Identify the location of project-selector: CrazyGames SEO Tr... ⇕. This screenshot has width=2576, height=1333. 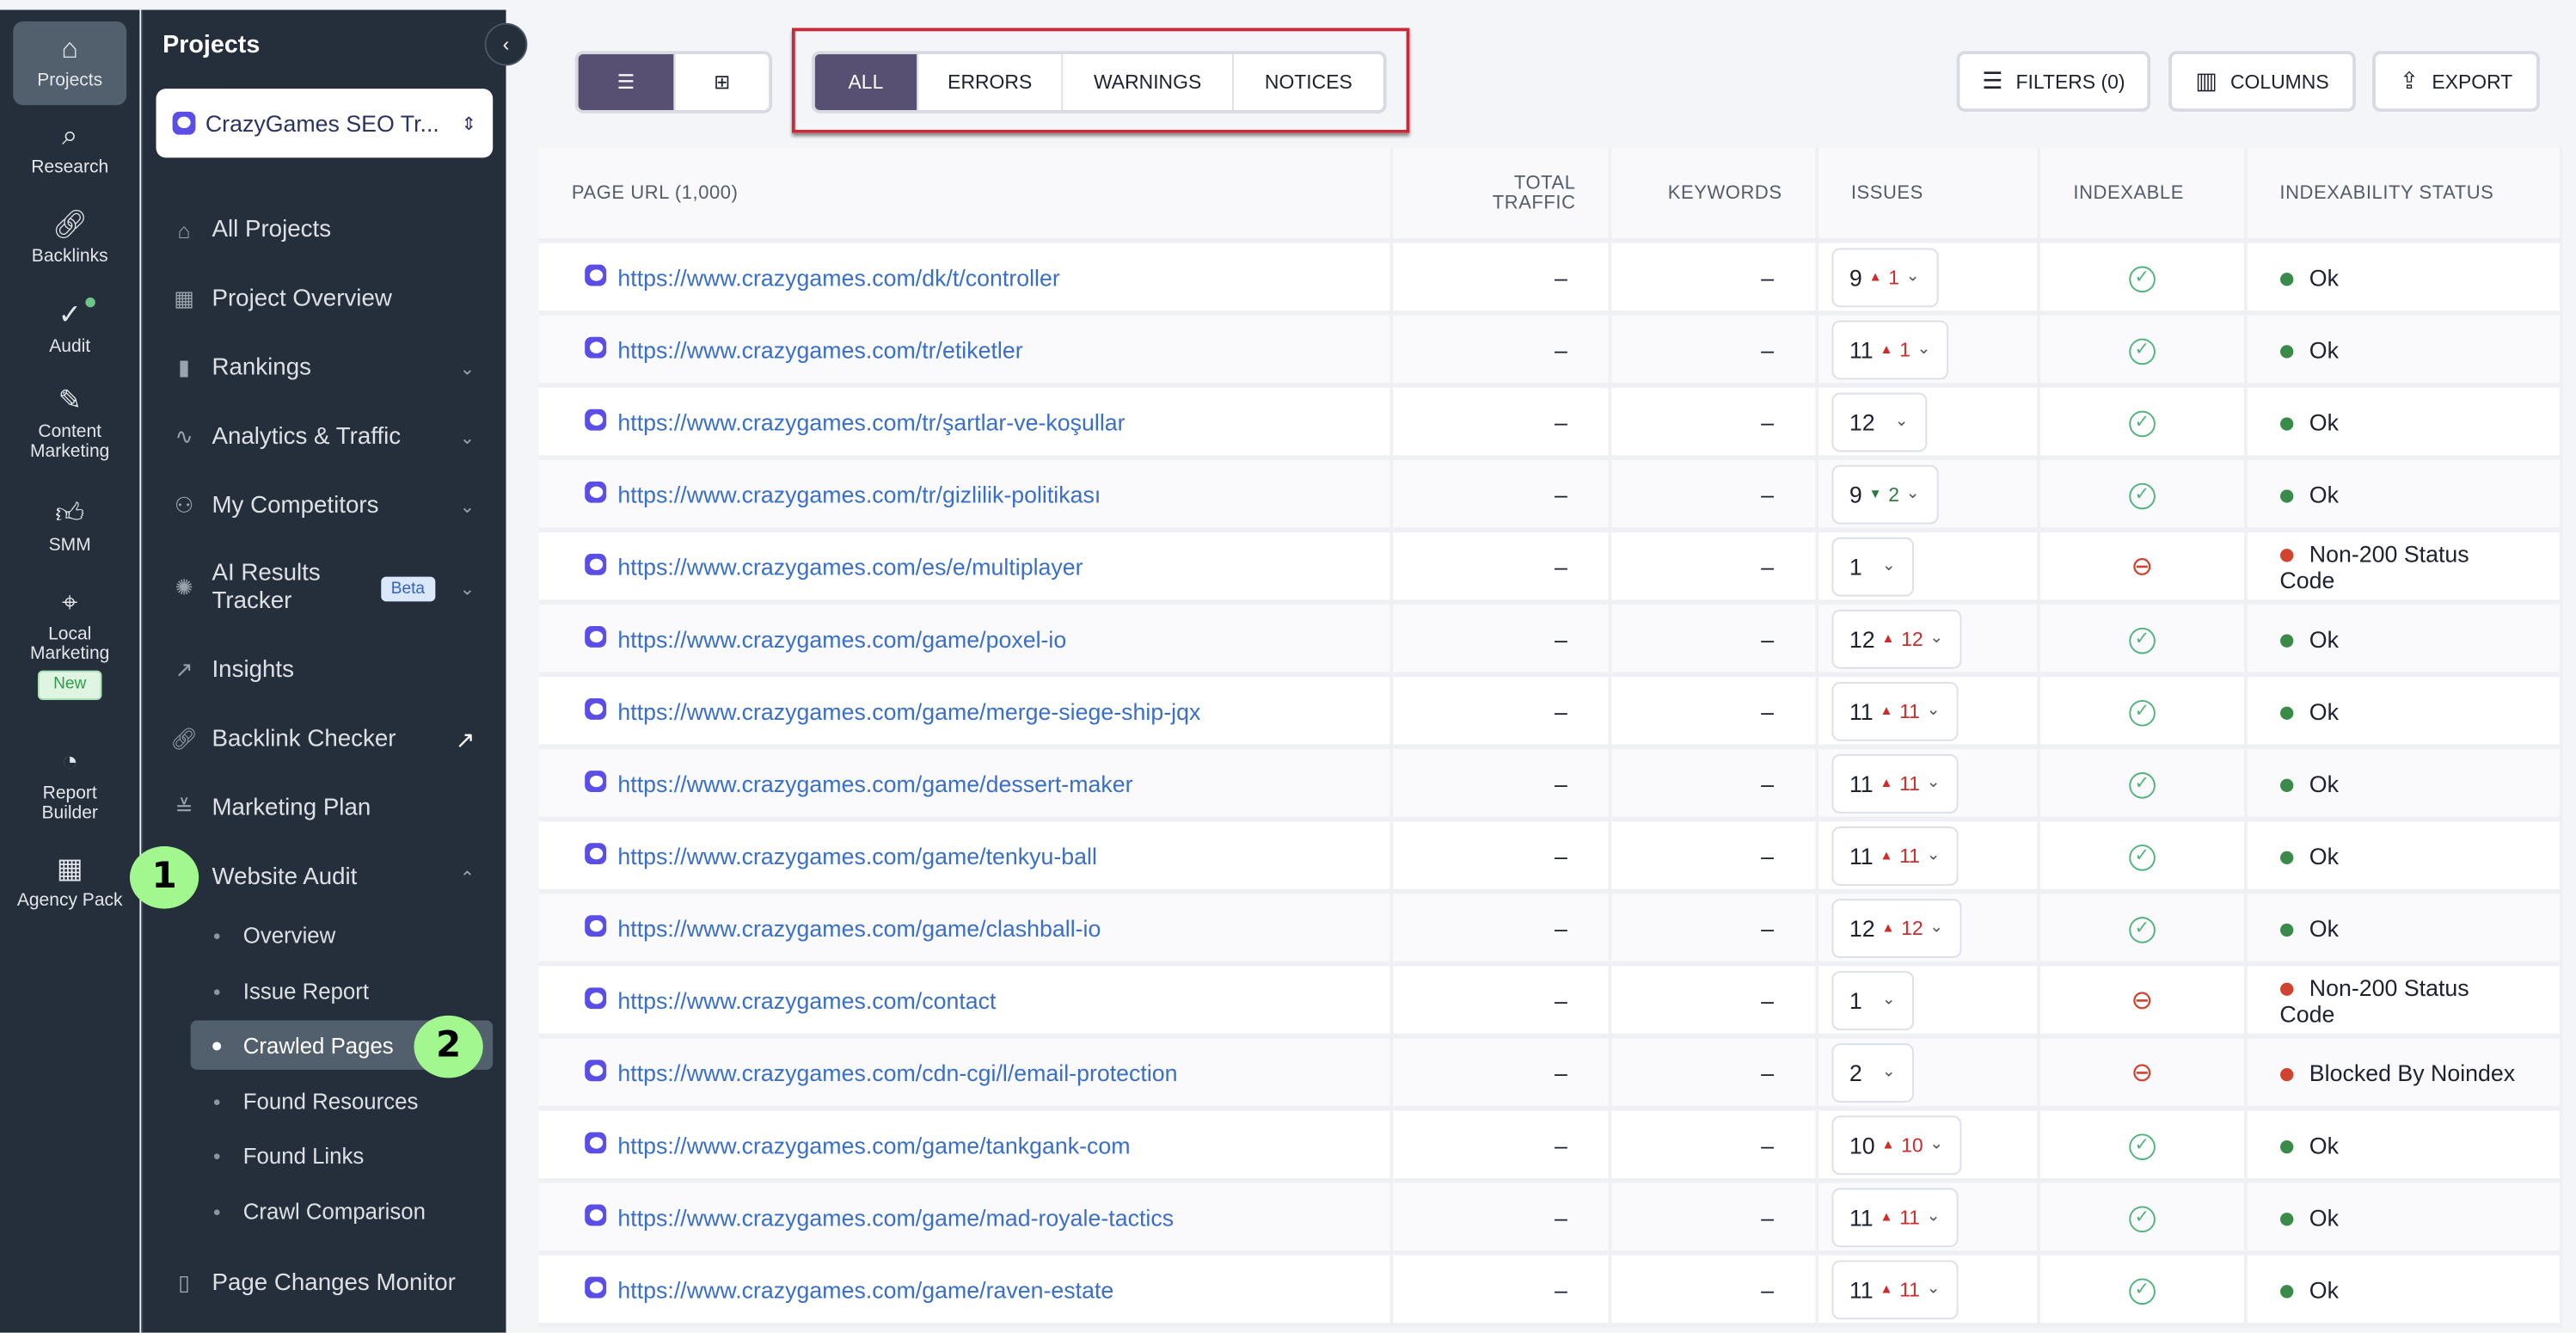
(325, 123).